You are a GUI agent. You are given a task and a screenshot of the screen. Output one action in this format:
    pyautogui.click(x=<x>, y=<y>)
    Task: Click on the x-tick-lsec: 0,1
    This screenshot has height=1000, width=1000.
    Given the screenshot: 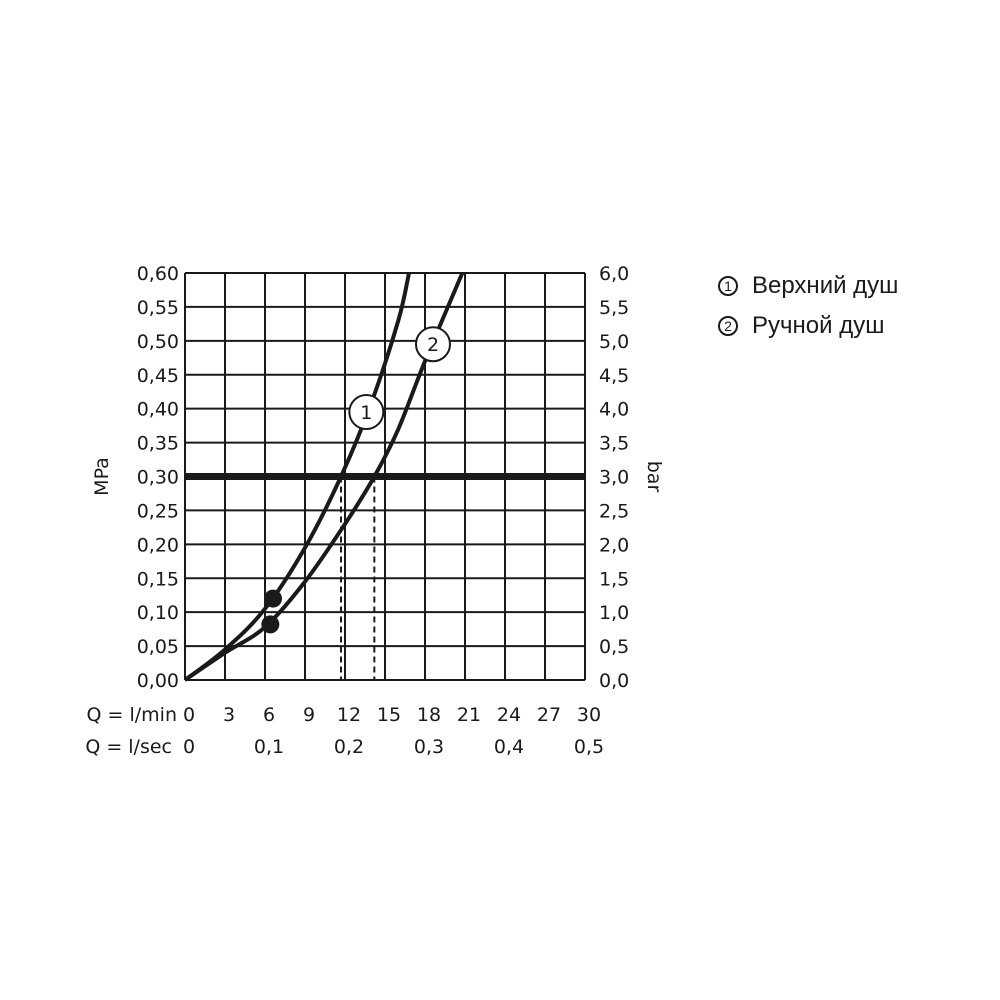 What is the action you would take?
    pyautogui.click(x=269, y=747)
    